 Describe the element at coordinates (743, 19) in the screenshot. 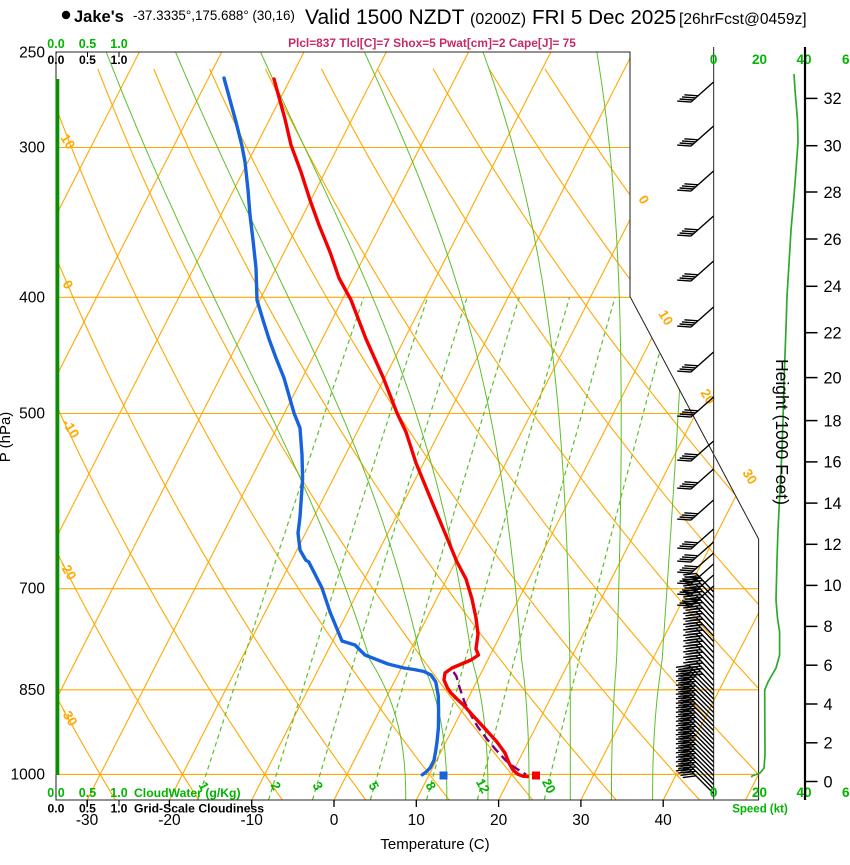

I see `svg-text: [26hrFcst@0459z]` at that location.